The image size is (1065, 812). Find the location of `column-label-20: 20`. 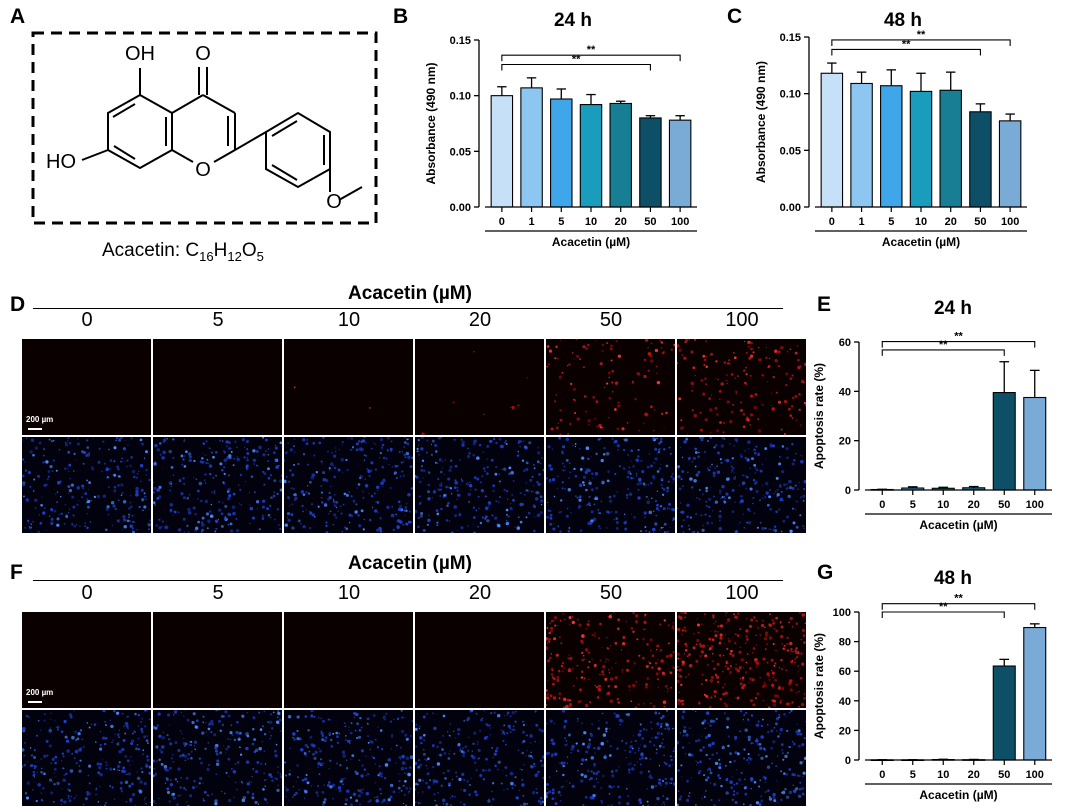

column-label-20: 20 is located at coordinates (480, 320).